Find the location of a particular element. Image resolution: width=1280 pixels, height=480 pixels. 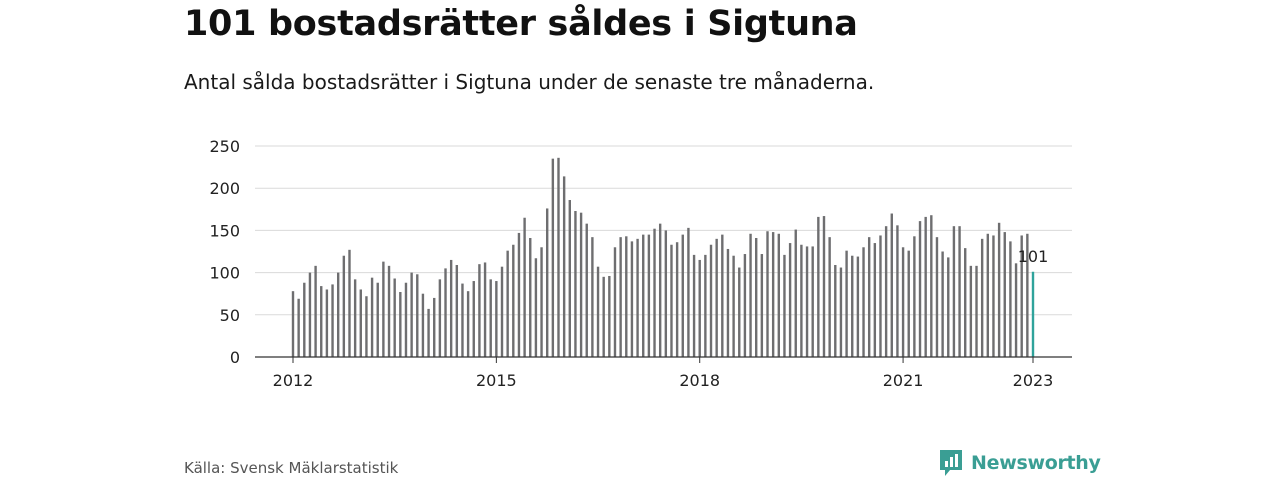

y-tick-label: 200 is located at coordinates (224, 188).